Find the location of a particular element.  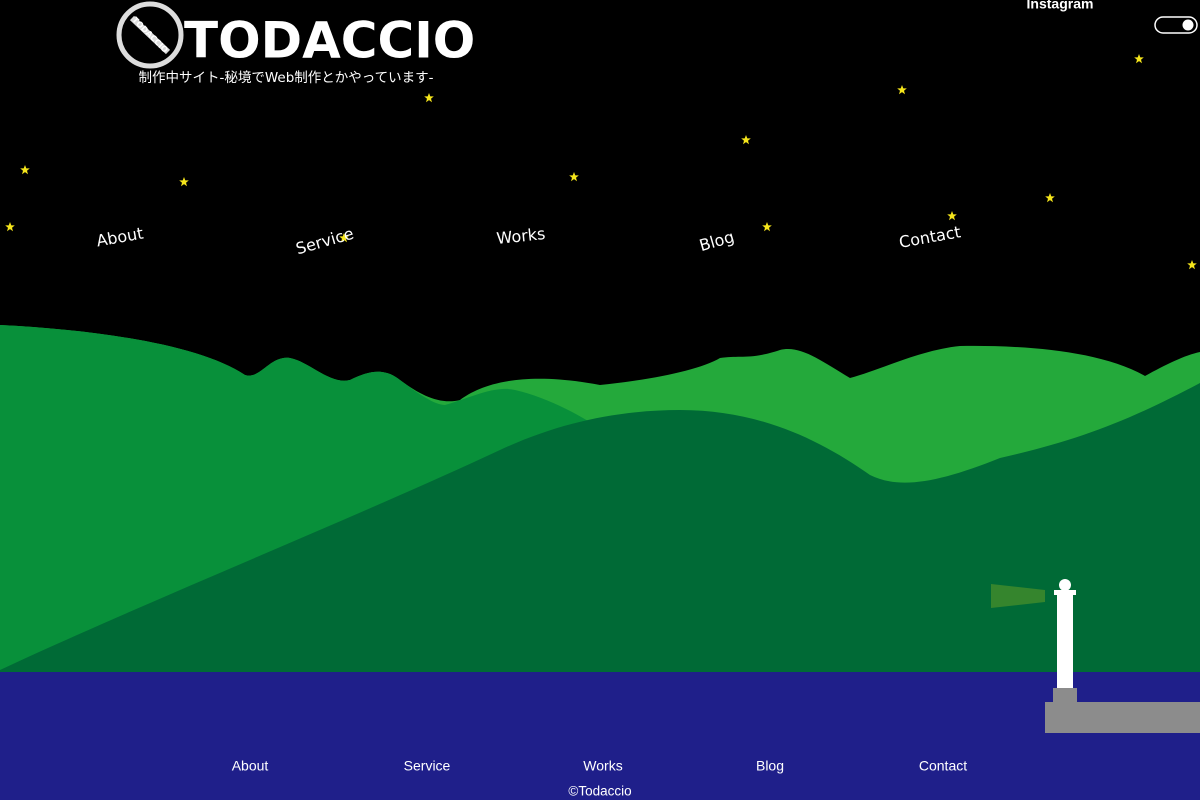

footer-link: Service is located at coordinates (427, 766).